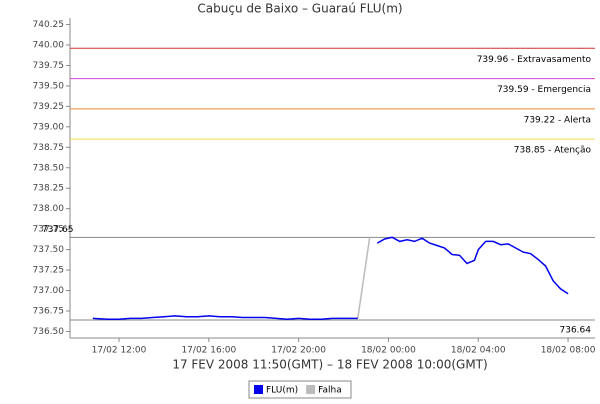  What do you see at coordinates (298, 351) in the screenshot?
I see `x-tick-label: 17/02 20:00` at bounding box center [298, 351].